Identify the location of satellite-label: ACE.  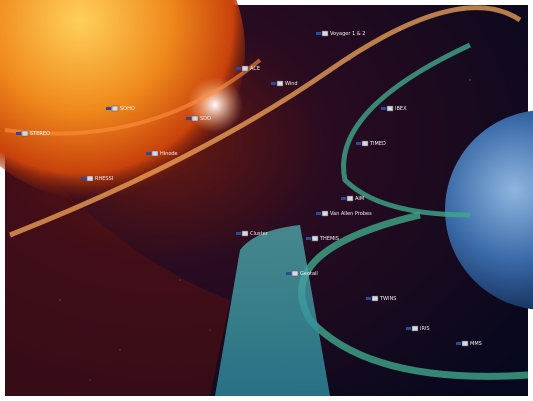
(255, 69).